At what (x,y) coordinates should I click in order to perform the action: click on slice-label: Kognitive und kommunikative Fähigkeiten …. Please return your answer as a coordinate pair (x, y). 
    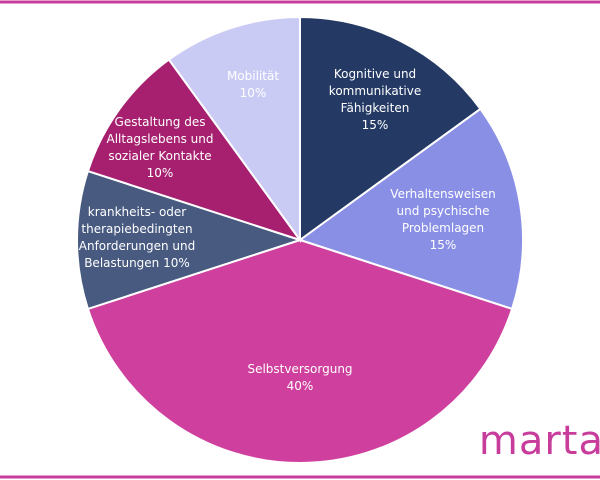
    Looking at the image, I should click on (375, 100).